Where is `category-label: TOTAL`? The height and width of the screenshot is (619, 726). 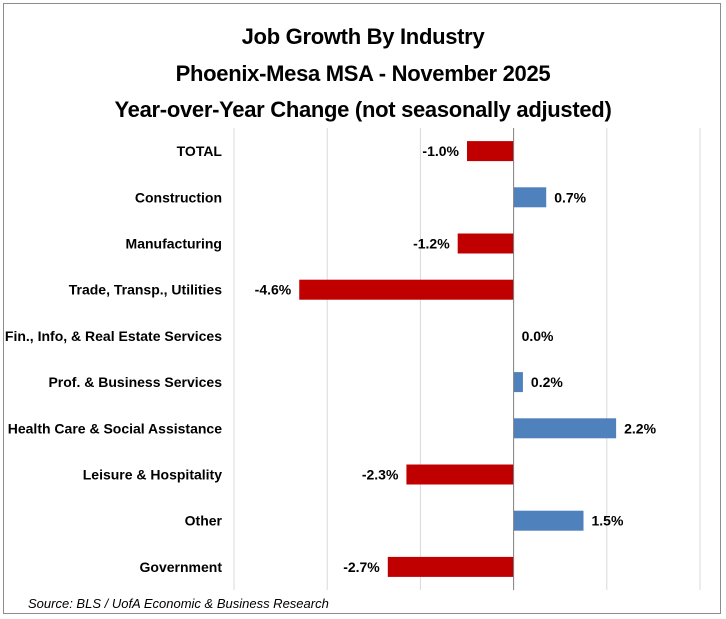 category-label: TOTAL is located at coordinates (200, 151).